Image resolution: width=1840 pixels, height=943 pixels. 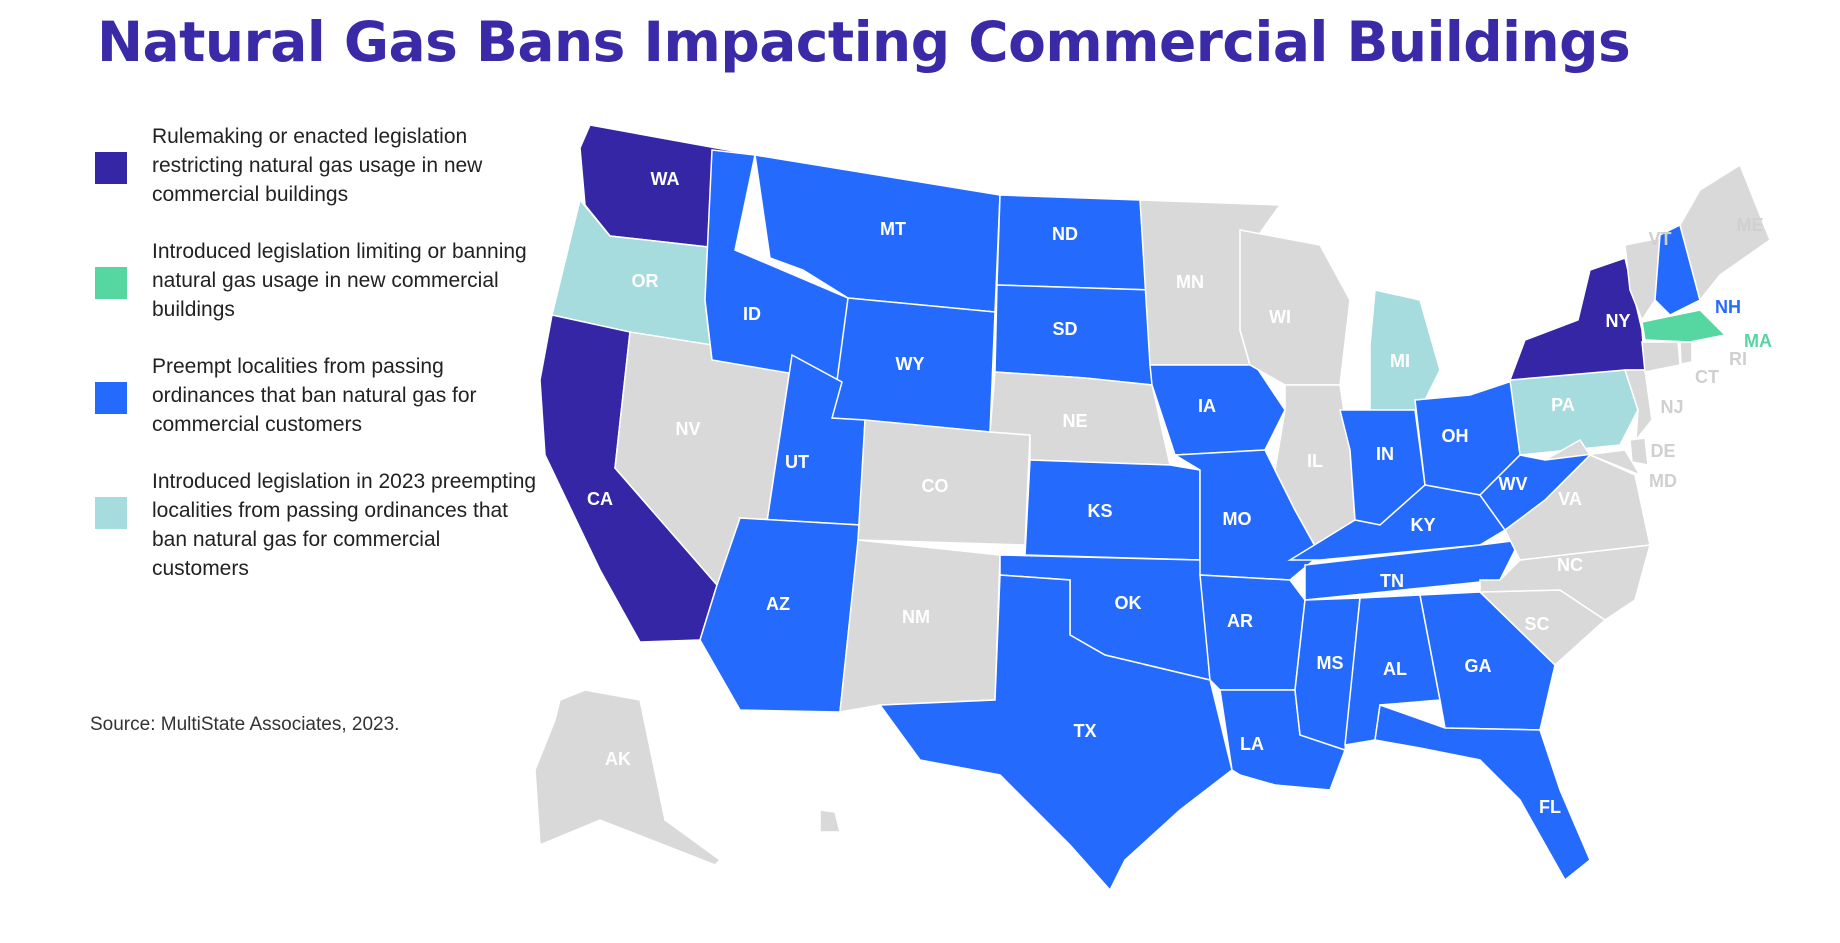 What do you see at coordinates (1750, 225) in the screenshot?
I see `state-label-me: ME` at bounding box center [1750, 225].